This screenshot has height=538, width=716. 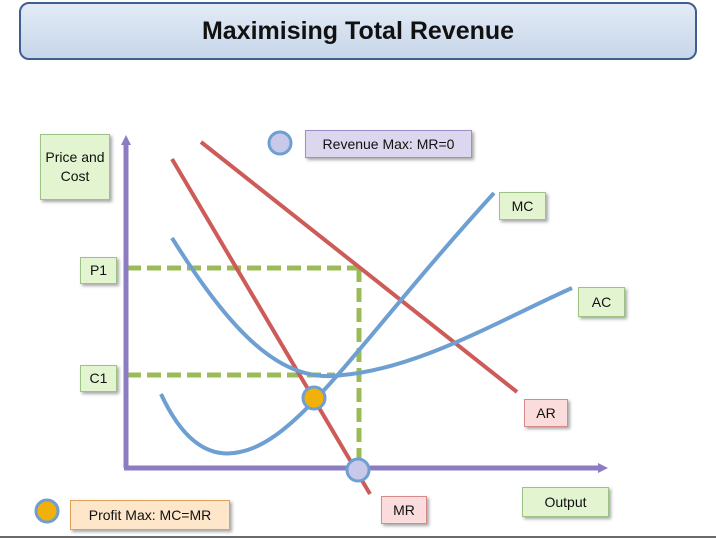 I want to click on y-axis-label: Price and Cost, so click(x=75, y=167).